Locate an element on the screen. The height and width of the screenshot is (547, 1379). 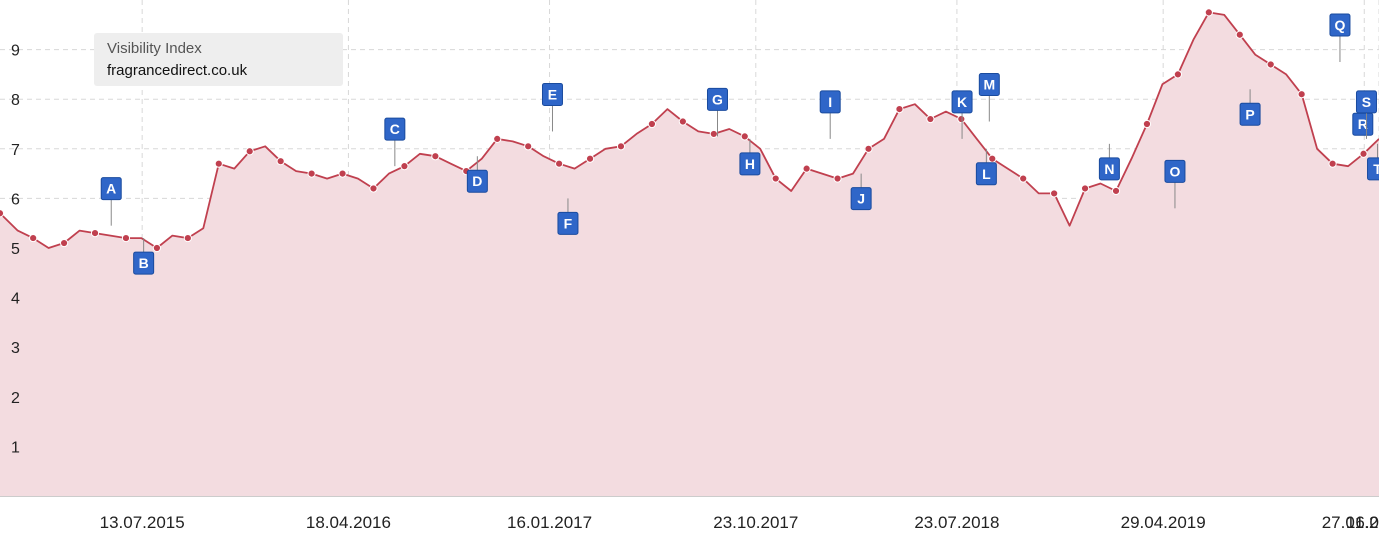
marker-label: H is located at coordinates (750, 164).